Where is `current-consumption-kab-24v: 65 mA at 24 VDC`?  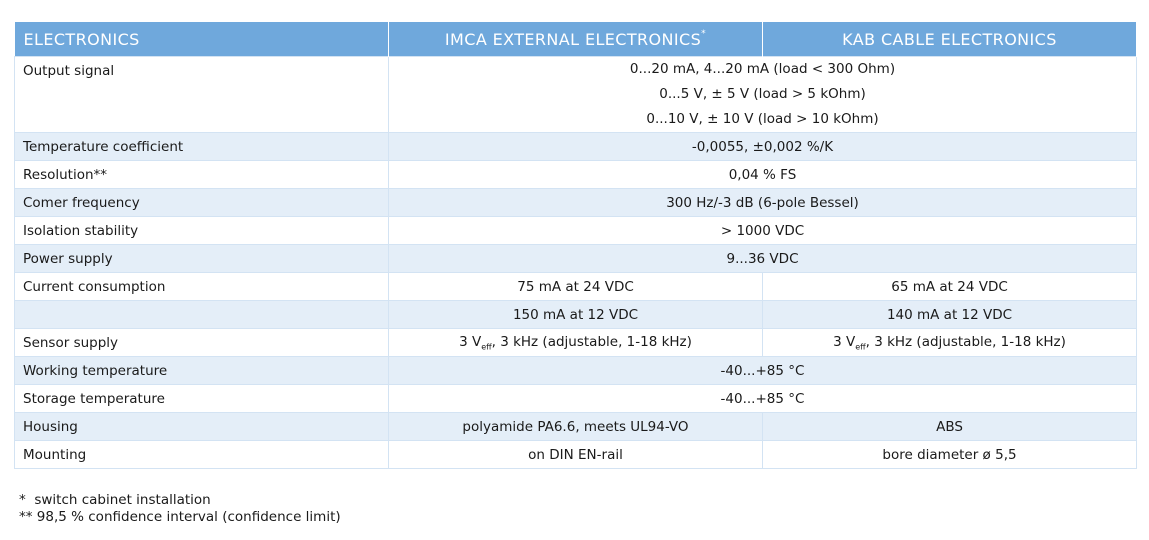 current-consumption-kab-24v: 65 mA at 24 VDC is located at coordinates (949, 286).